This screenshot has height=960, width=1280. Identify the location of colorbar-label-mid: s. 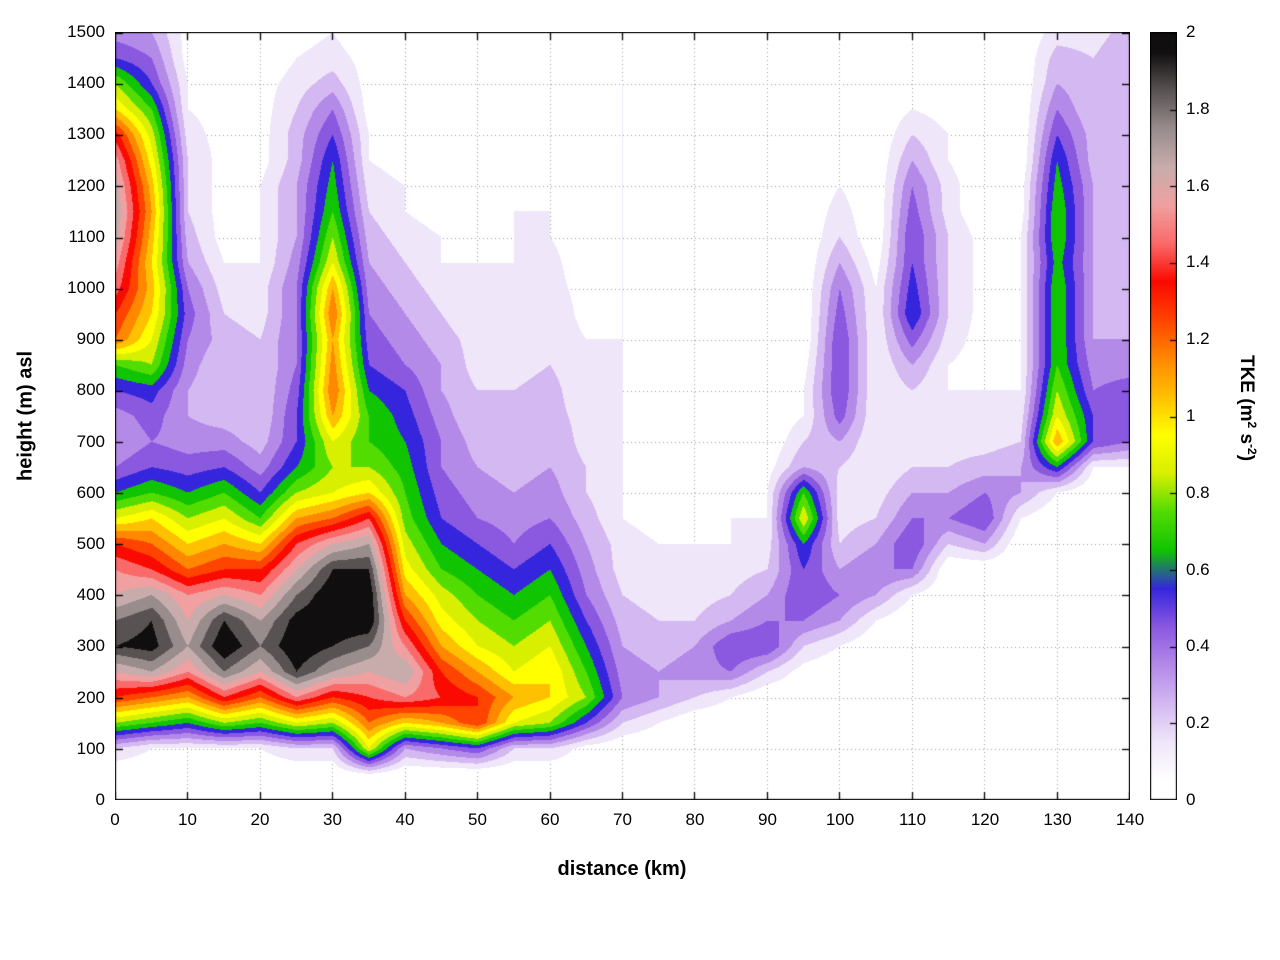
(1246, 436).